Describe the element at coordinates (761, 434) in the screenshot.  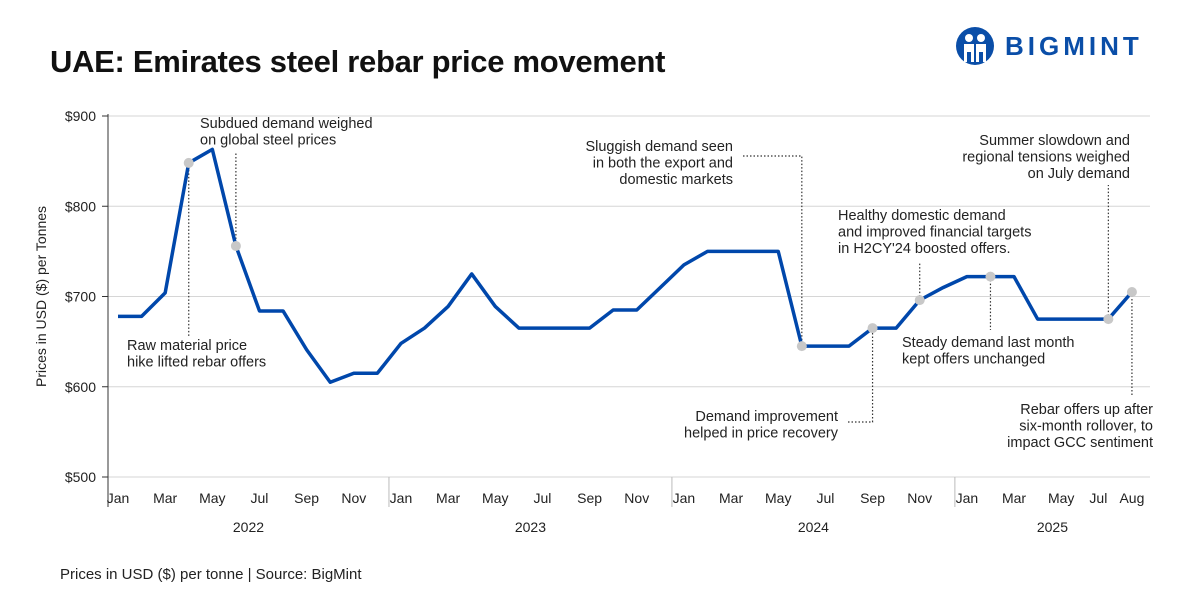
I see `annotation-text: helped in price recovery` at that location.